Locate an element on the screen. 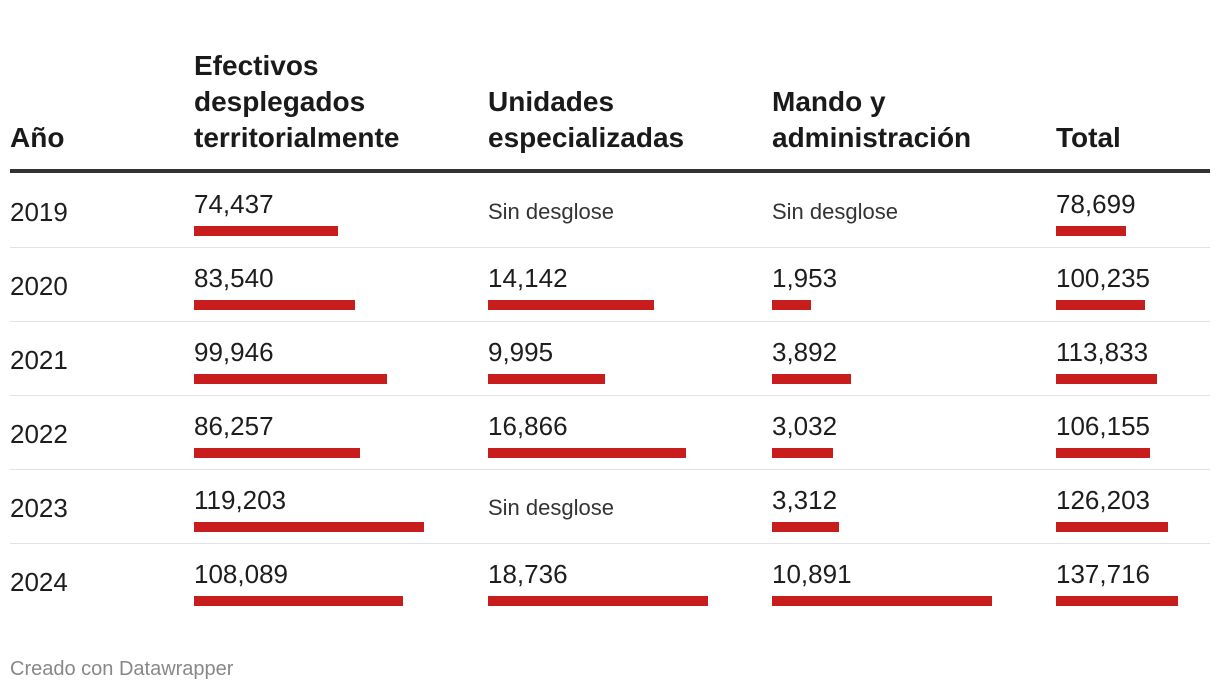 The height and width of the screenshot is (692, 1220). value-label: 99,946 is located at coordinates (234, 352).